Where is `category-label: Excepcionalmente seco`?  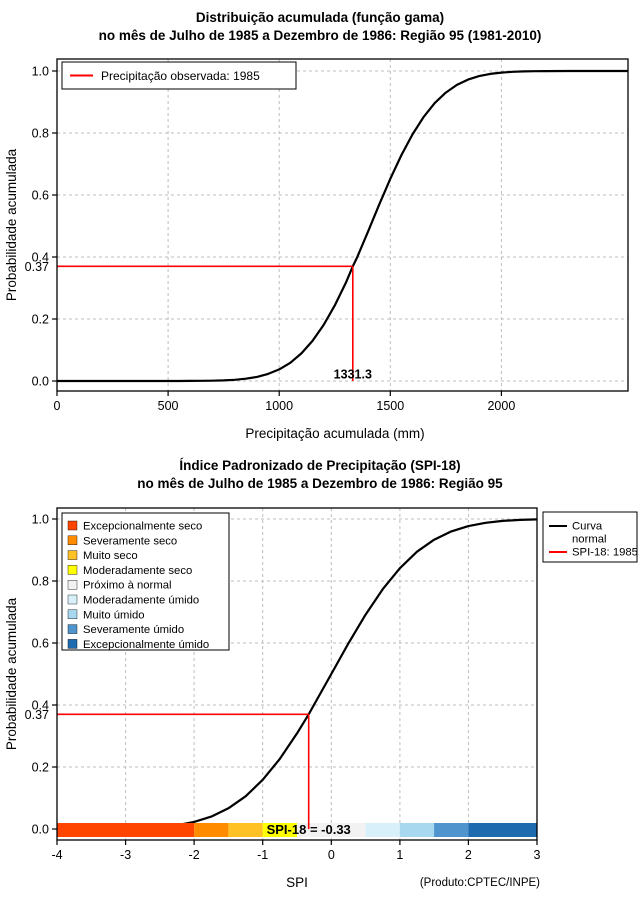
category-label: Excepcionalmente seco is located at coordinates (142, 527).